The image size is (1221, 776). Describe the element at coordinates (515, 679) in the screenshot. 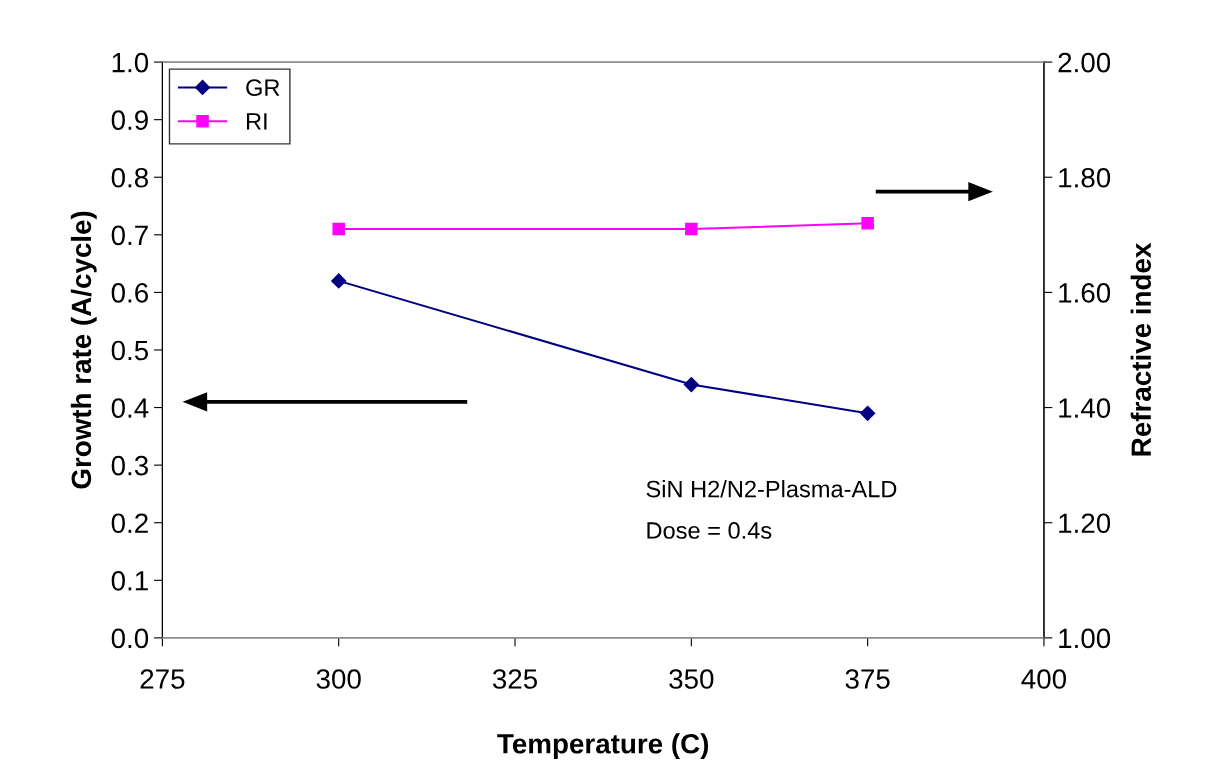

I see `x-tick-label: 325` at that location.